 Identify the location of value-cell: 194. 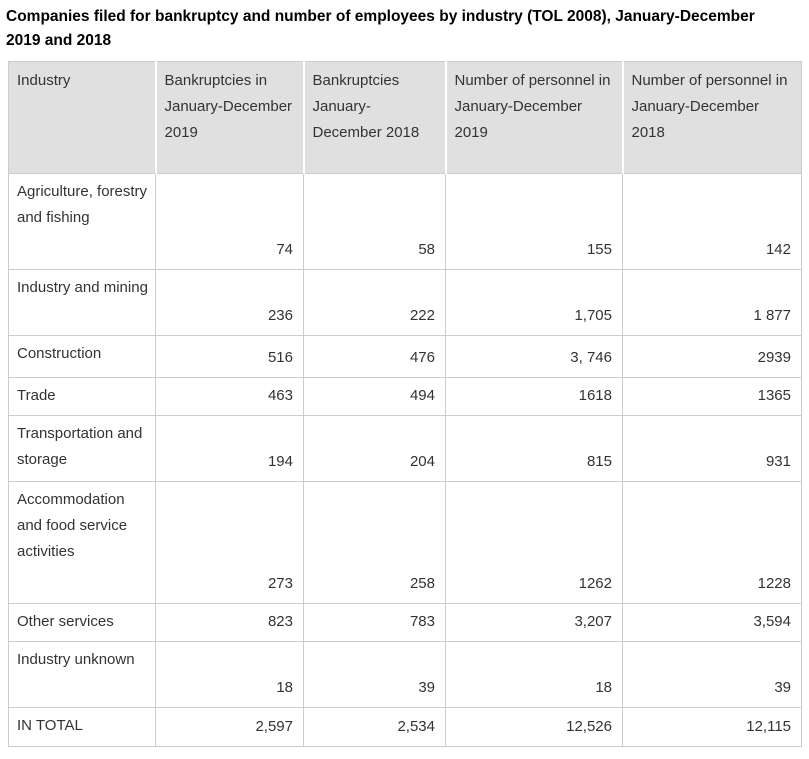
(229, 448).